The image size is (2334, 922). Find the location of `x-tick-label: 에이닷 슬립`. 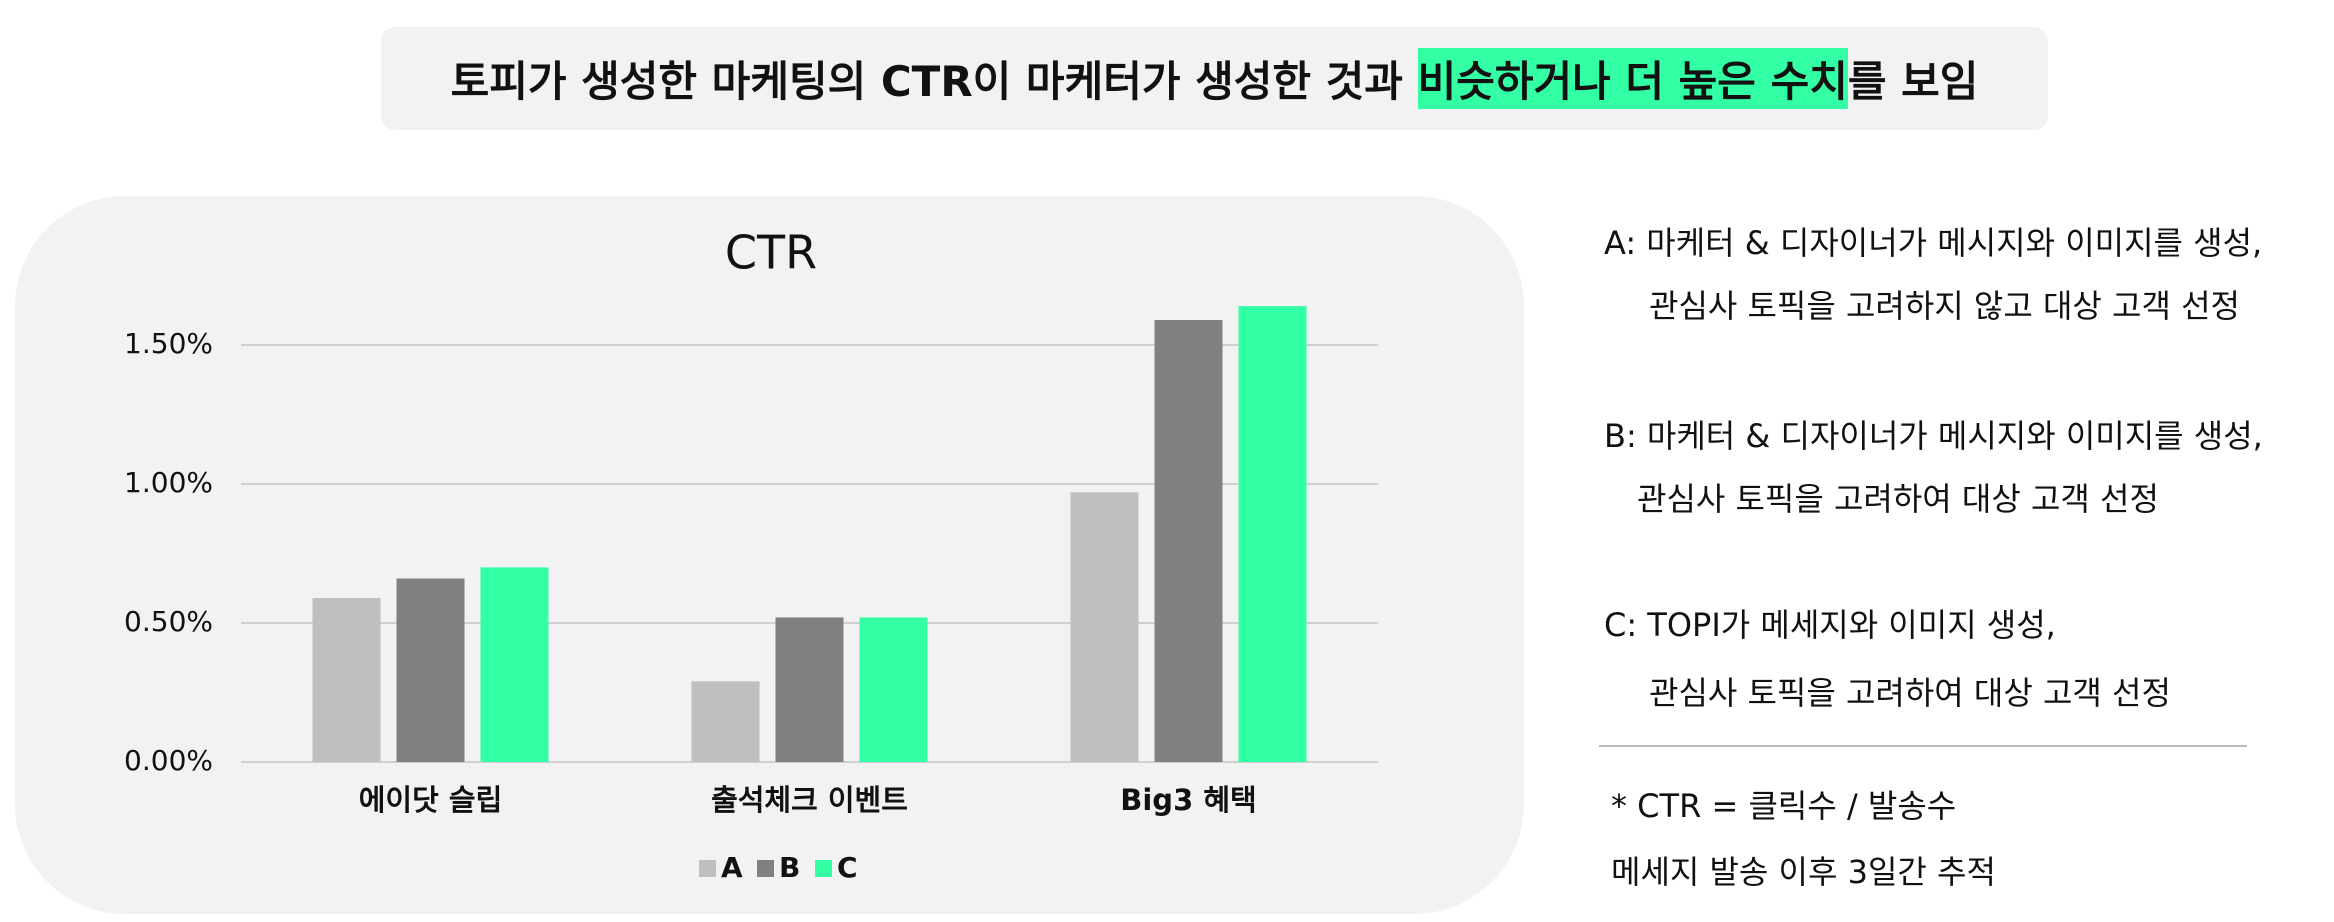

x-tick-label: 에이닷 슬립 is located at coordinates (431, 800).